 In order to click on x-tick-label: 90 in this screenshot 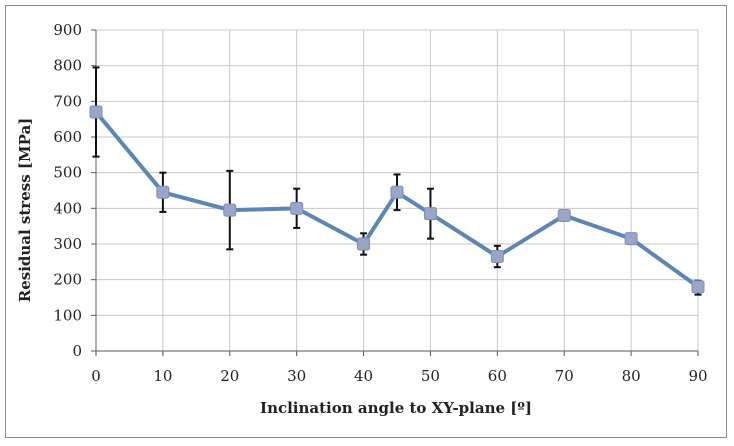, I will do `click(697, 376)`.